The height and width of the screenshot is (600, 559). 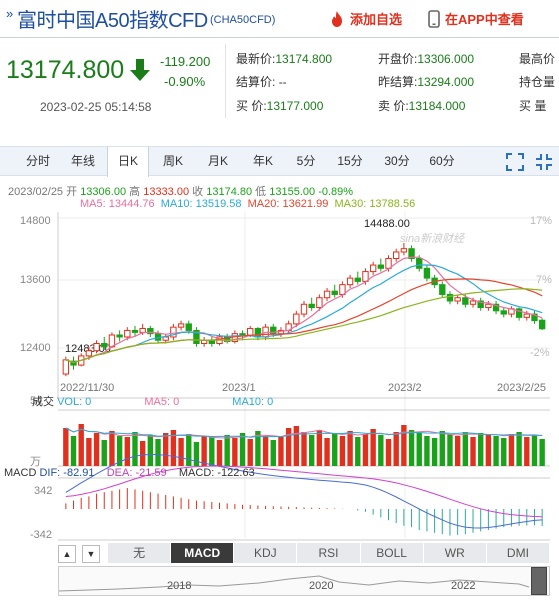 I want to click on ma10-line, so click(x=304, y=314).